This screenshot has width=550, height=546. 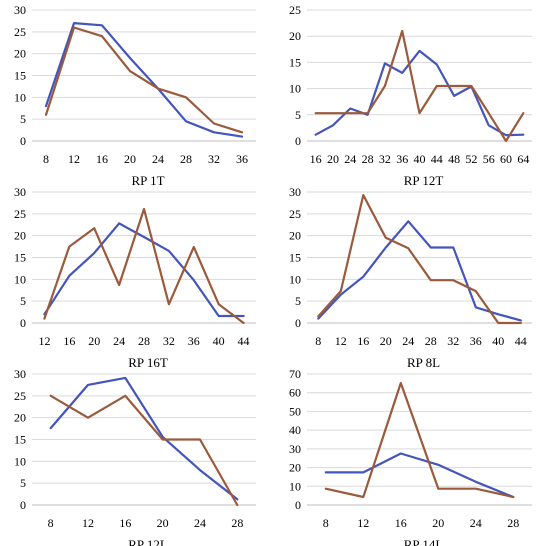 I want to click on chart-panel-6: 0 10 20 30 40 50 60 70 8 12 16 20 24 28 RP 14L, so click(x=410, y=456).